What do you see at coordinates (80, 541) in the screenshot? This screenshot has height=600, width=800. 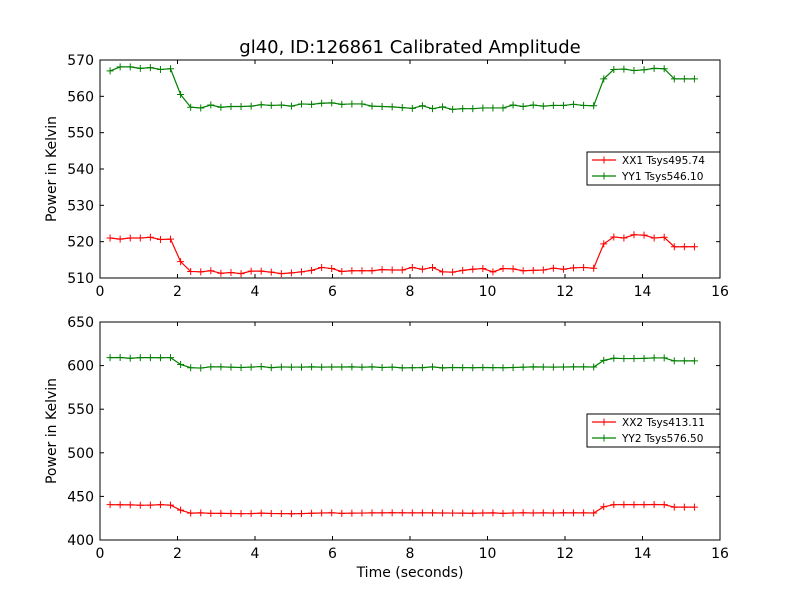 I see `y-tick-label: 400` at bounding box center [80, 541].